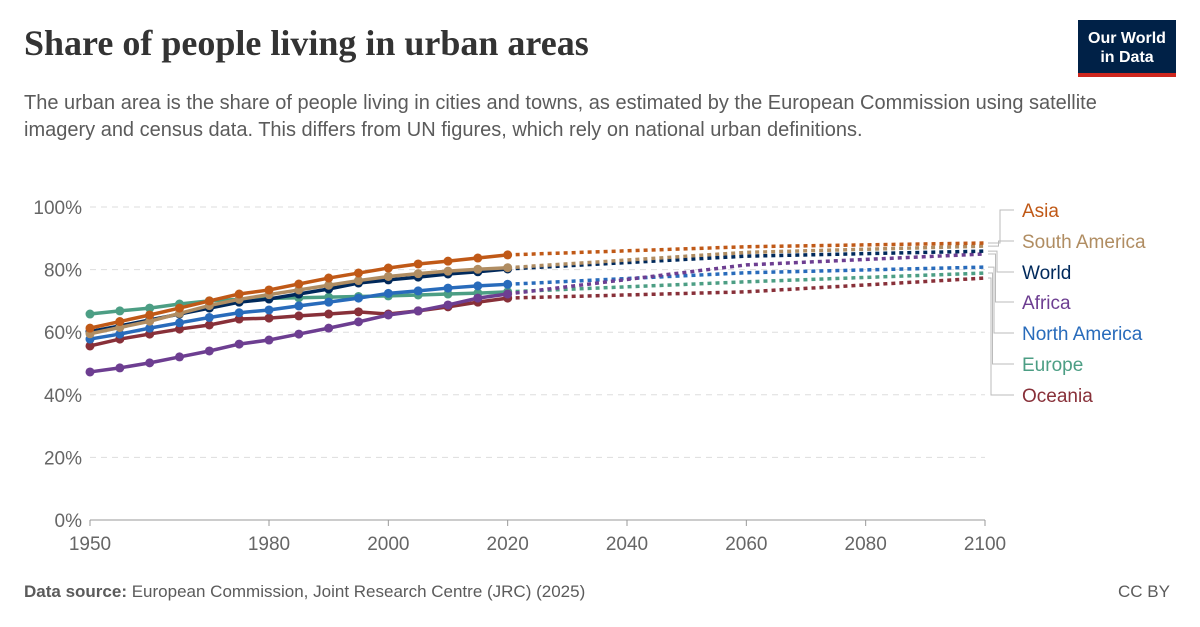 This screenshot has width=1200, height=627. Describe the element at coordinates (627, 544) in the screenshot. I see `x-tick-label: 2040` at that location.